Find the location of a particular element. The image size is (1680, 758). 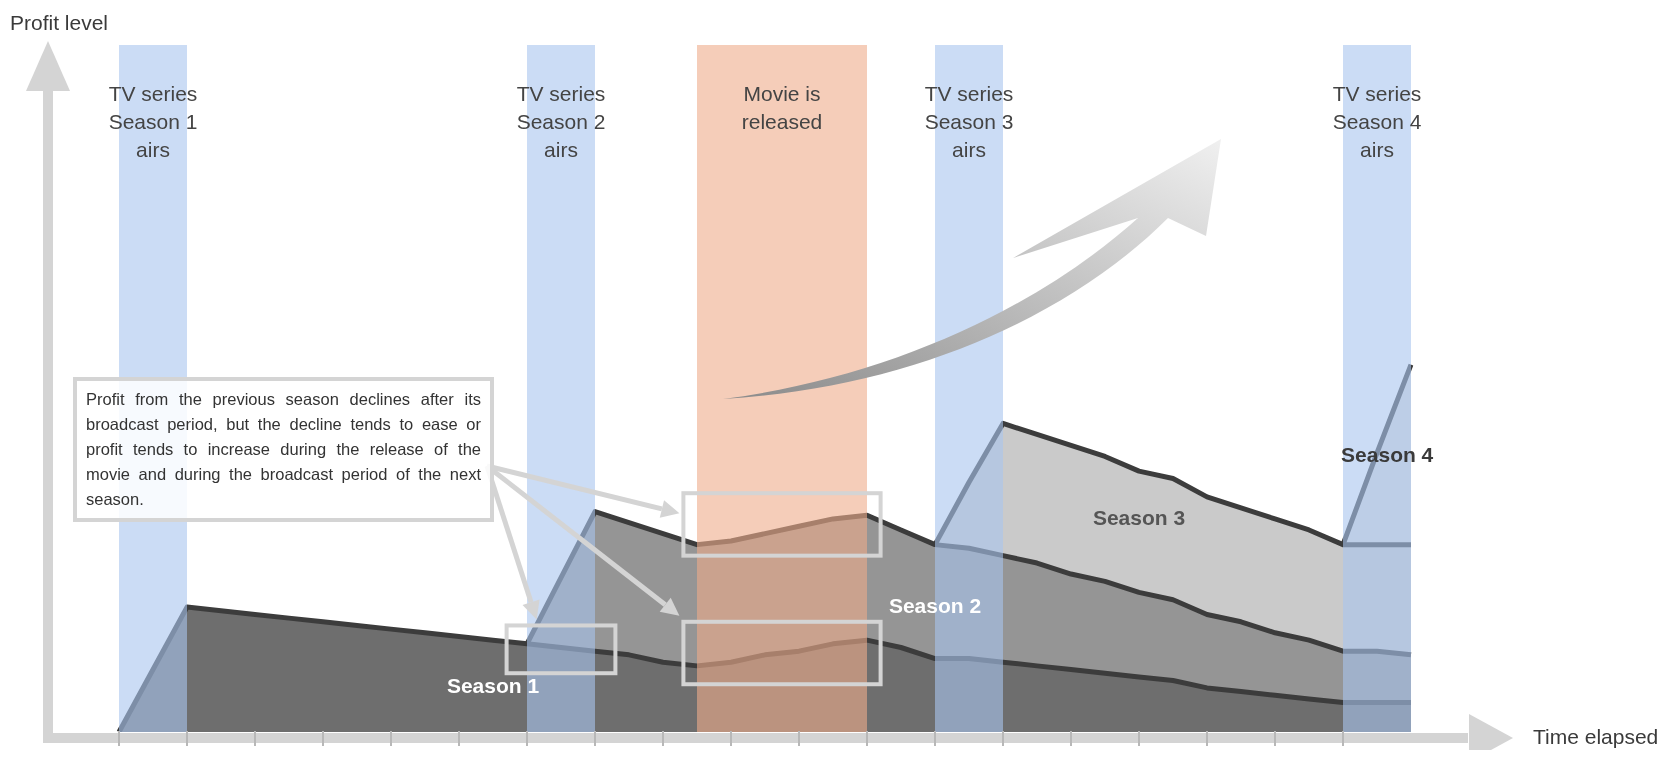

text: TV series Season 2 airs is located at coordinates (561, 121).